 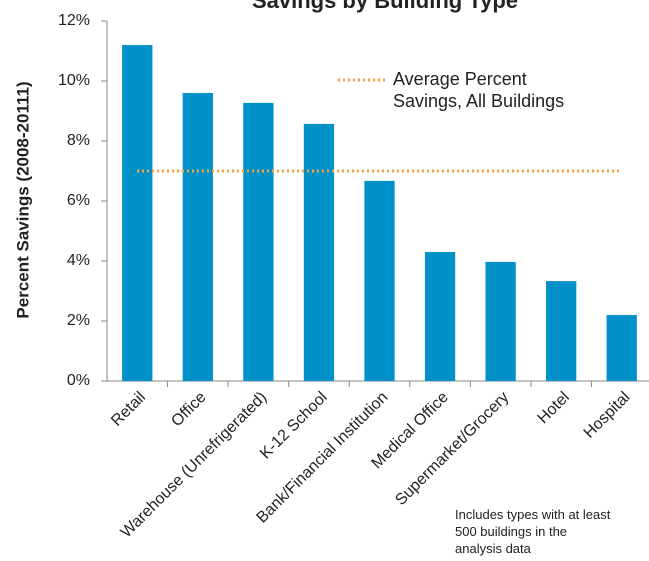 I want to click on chart-title: Savings by Building Type, so click(x=385, y=6).